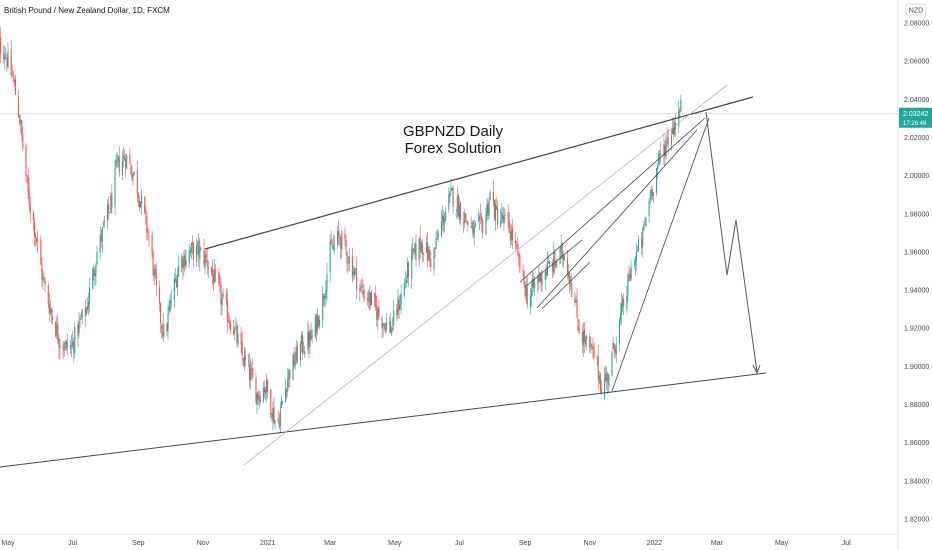 The width and height of the screenshot is (932, 550). Describe the element at coordinates (453, 148) in the screenshot. I see `annotation-line-2: Forex Solution` at that location.